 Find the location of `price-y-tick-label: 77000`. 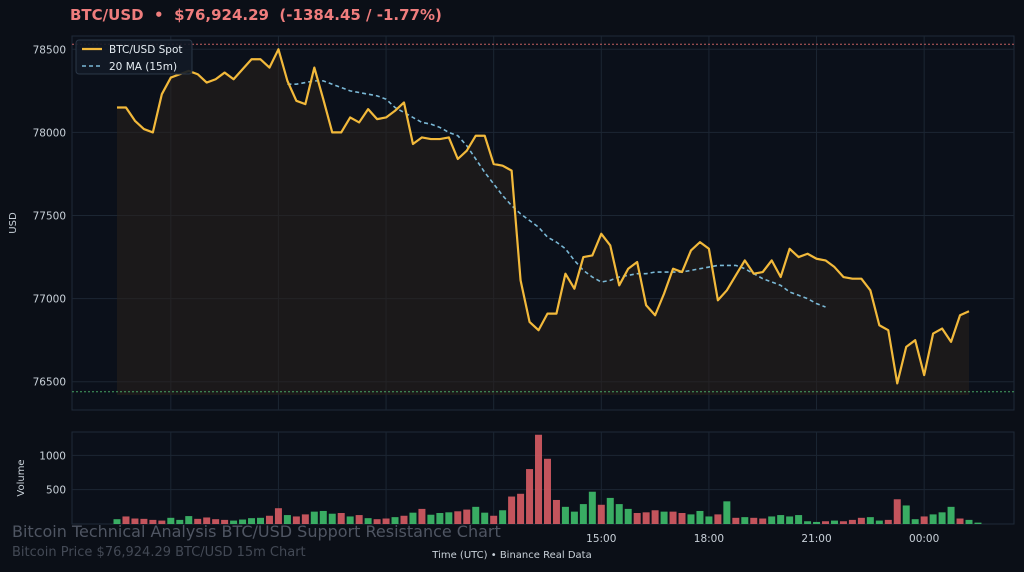

price-y-tick-label: 77000 is located at coordinates (49, 300).